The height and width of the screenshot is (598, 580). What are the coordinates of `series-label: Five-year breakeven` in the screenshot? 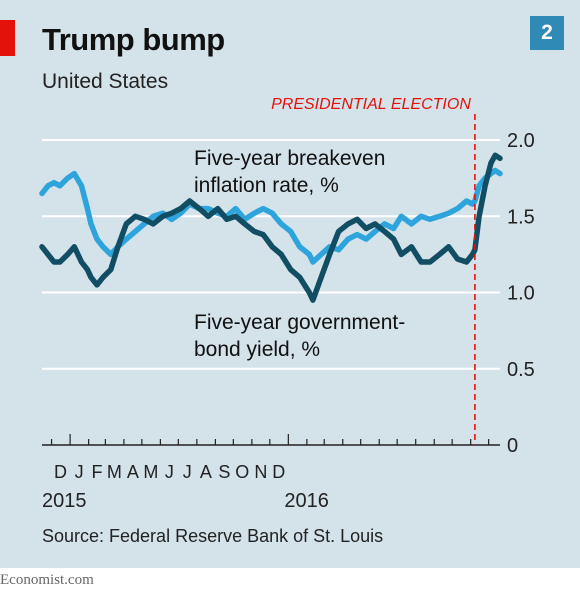 It's located at (289, 158).